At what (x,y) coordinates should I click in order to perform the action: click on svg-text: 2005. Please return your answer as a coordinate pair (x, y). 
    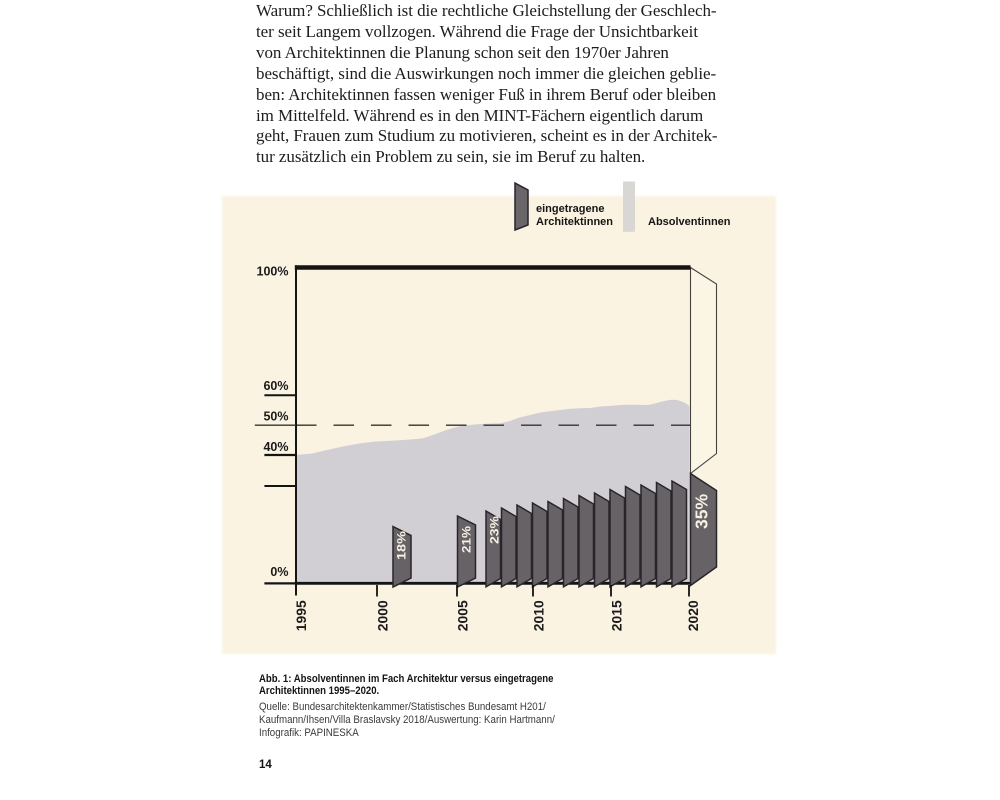
    Looking at the image, I should click on (463, 615).